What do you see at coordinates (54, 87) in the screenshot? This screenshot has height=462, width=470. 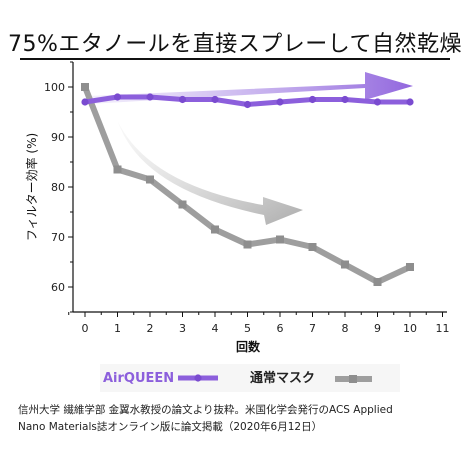 I see `y-tick-label: 100` at bounding box center [54, 87].